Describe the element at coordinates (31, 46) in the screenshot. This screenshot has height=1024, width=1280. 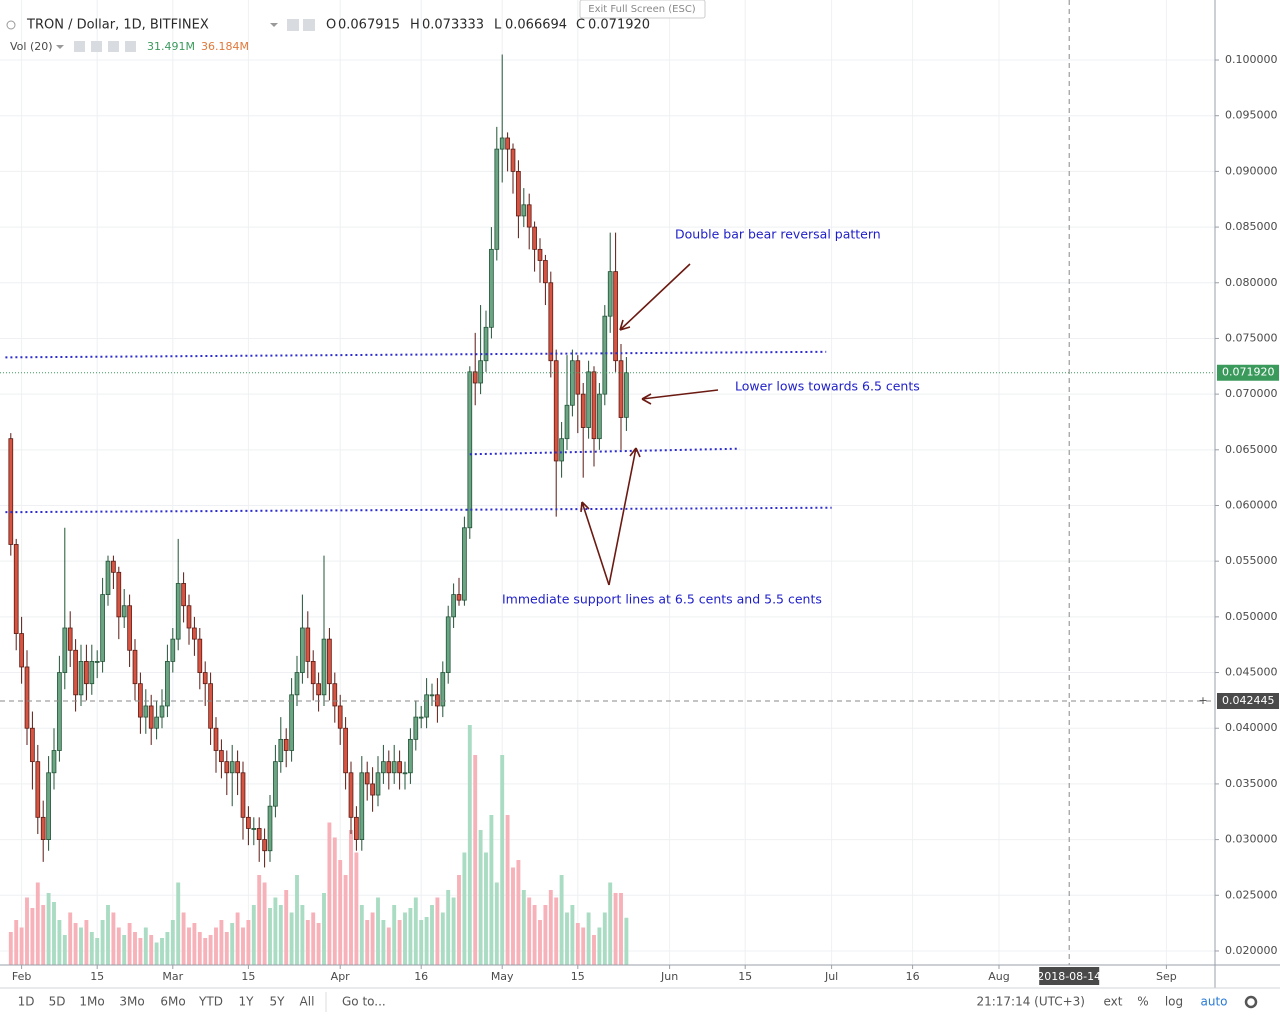
I see `volume-title: Vol (20)` at that location.